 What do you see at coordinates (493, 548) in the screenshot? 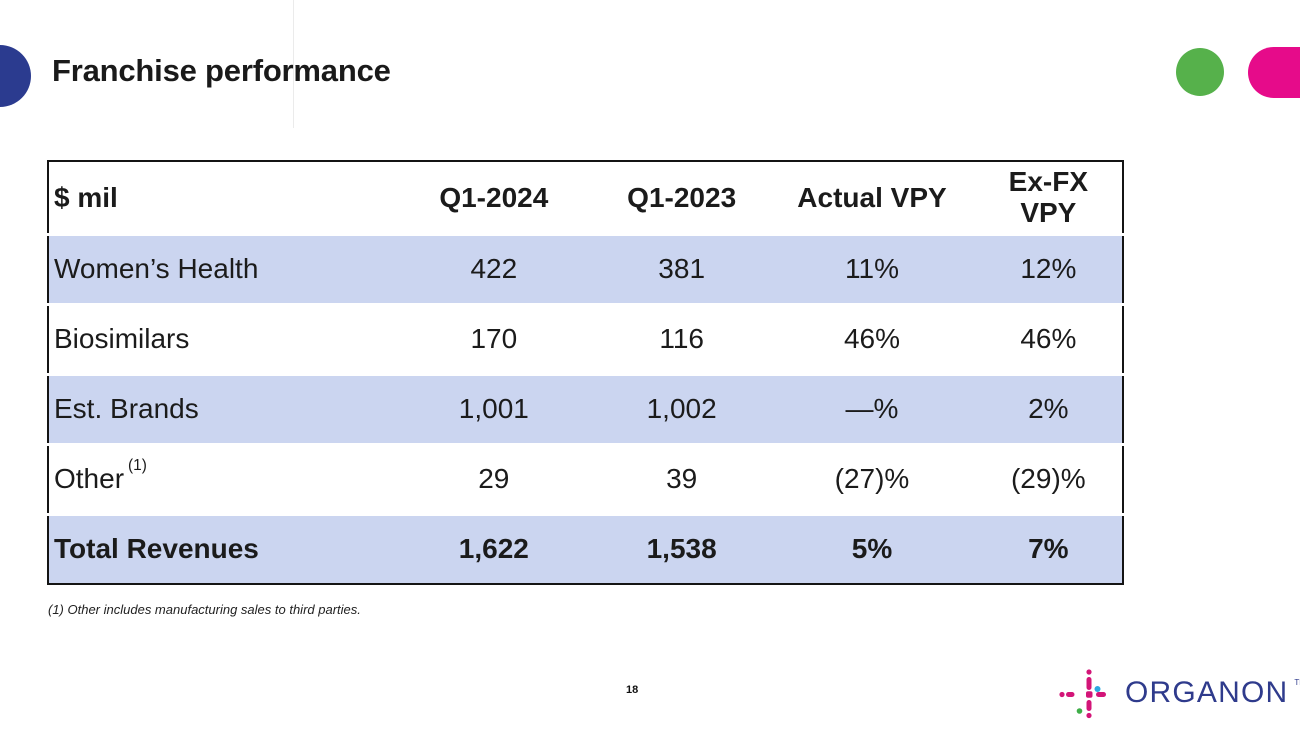
I see `cell-q1-2024: 1,622` at bounding box center [493, 548].